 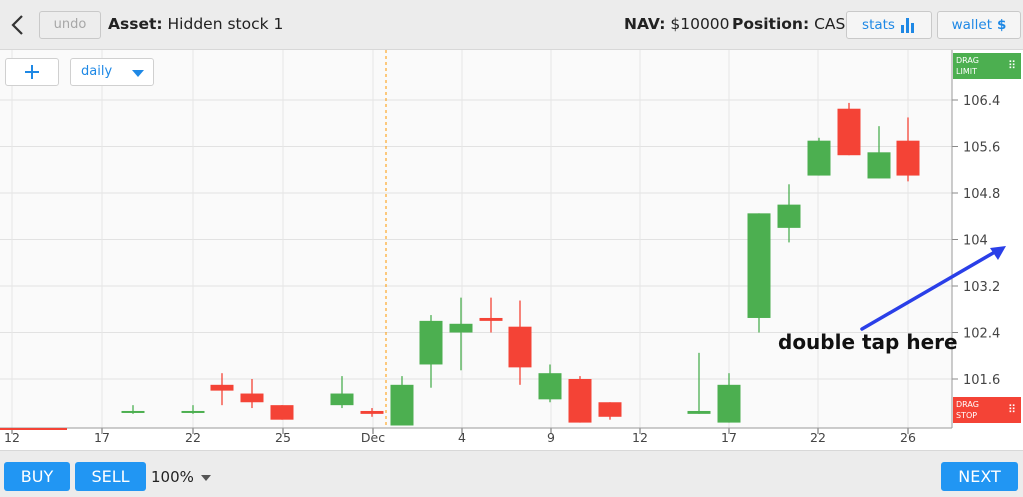 What do you see at coordinates (907, 25) in the screenshot?
I see `bar-chart-icon` at bounding box center [907, 25].